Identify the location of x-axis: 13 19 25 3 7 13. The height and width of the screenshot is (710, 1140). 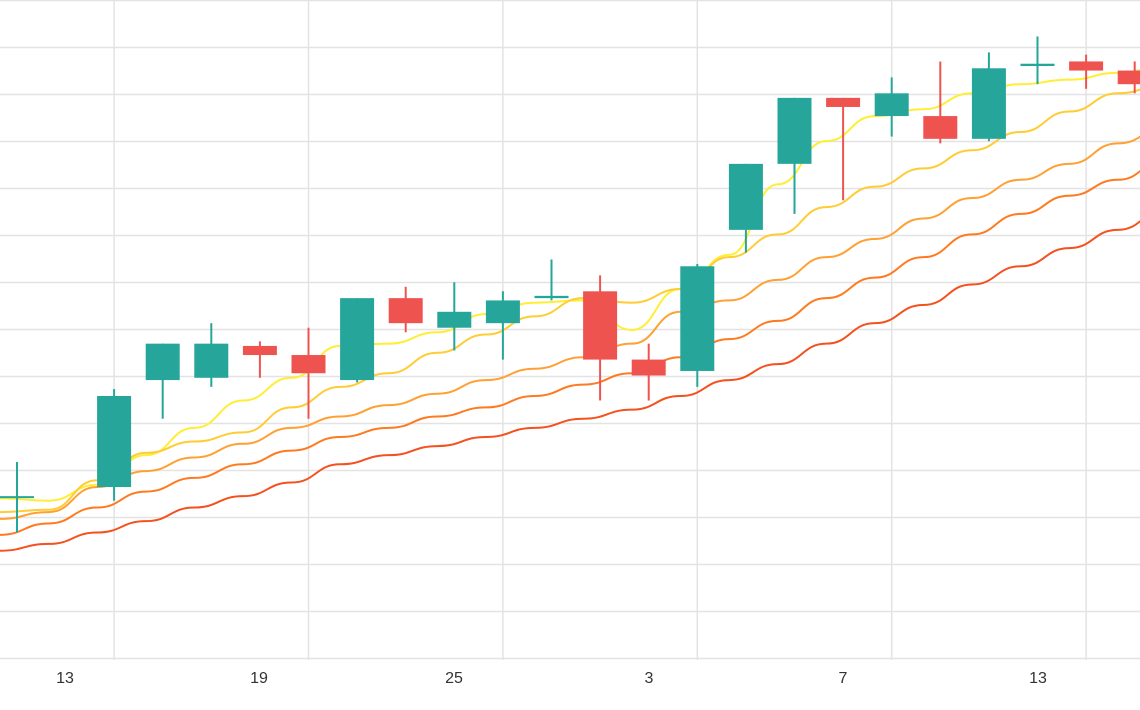
(551, 678).